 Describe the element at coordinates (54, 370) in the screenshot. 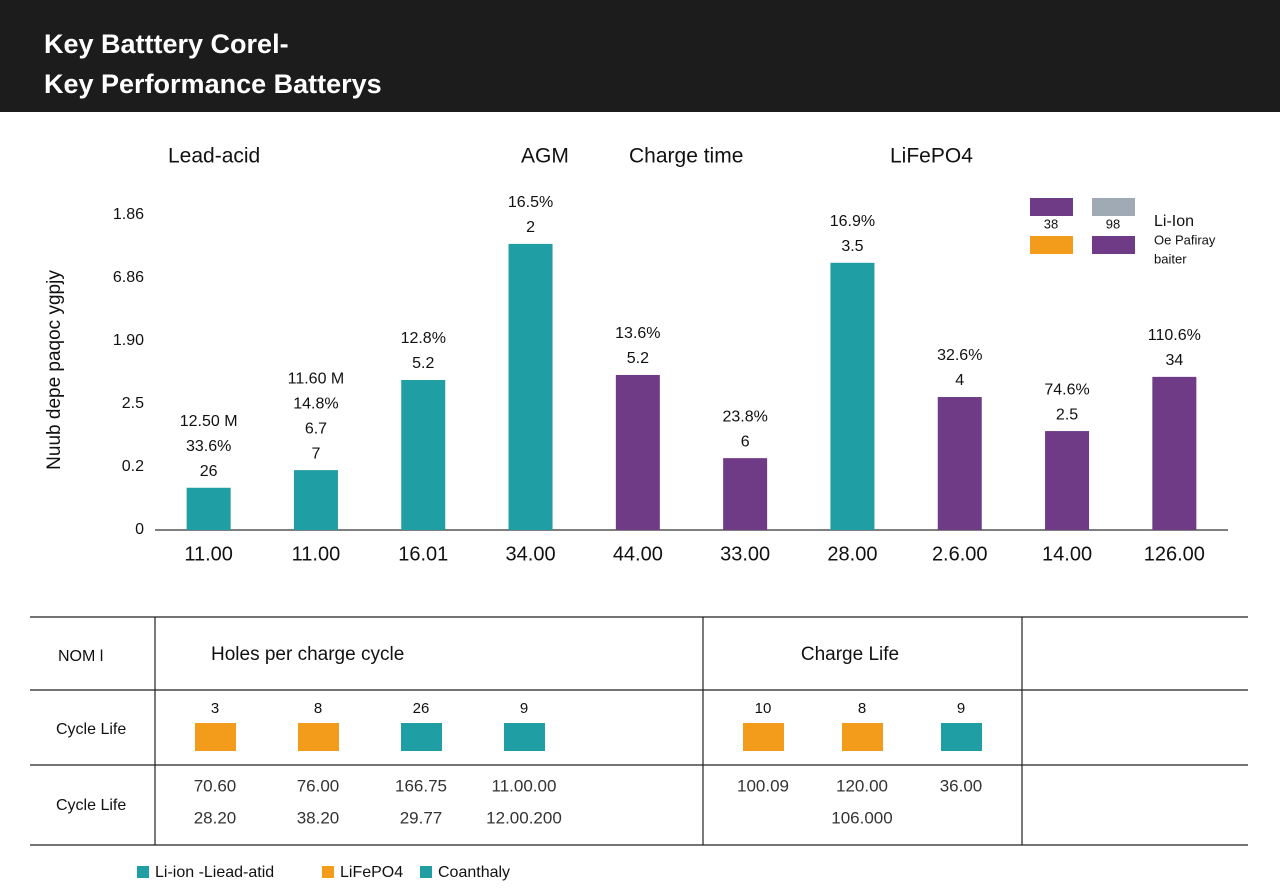

I see `y-axis-label: Nuub depe paqoc ygpjy` at that location.